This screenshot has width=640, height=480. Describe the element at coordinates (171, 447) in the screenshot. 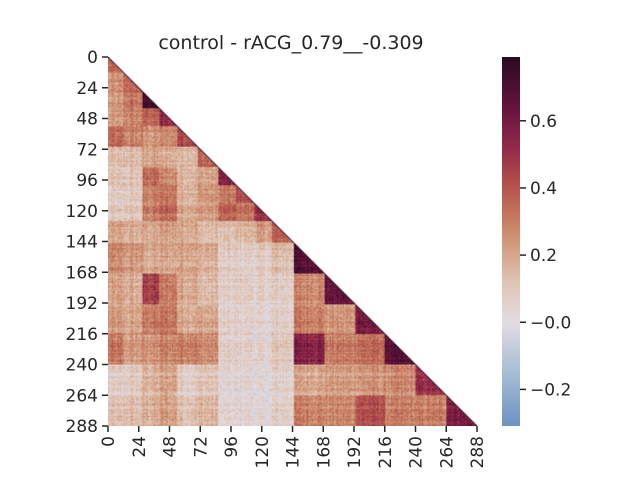

I see `x-tick-label: 48` at that location.